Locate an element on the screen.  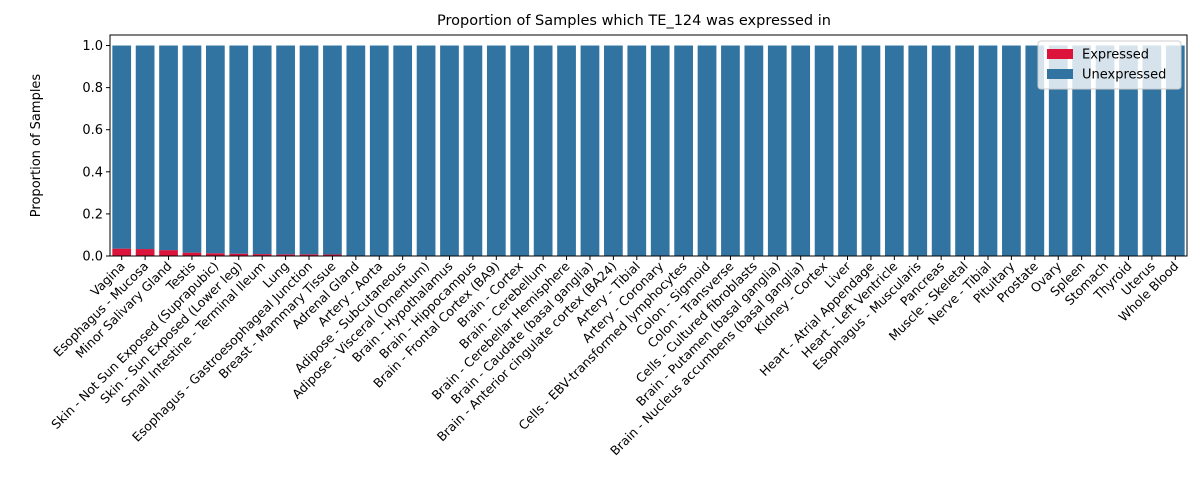
legend-box is located at coordinates (1109, 65).